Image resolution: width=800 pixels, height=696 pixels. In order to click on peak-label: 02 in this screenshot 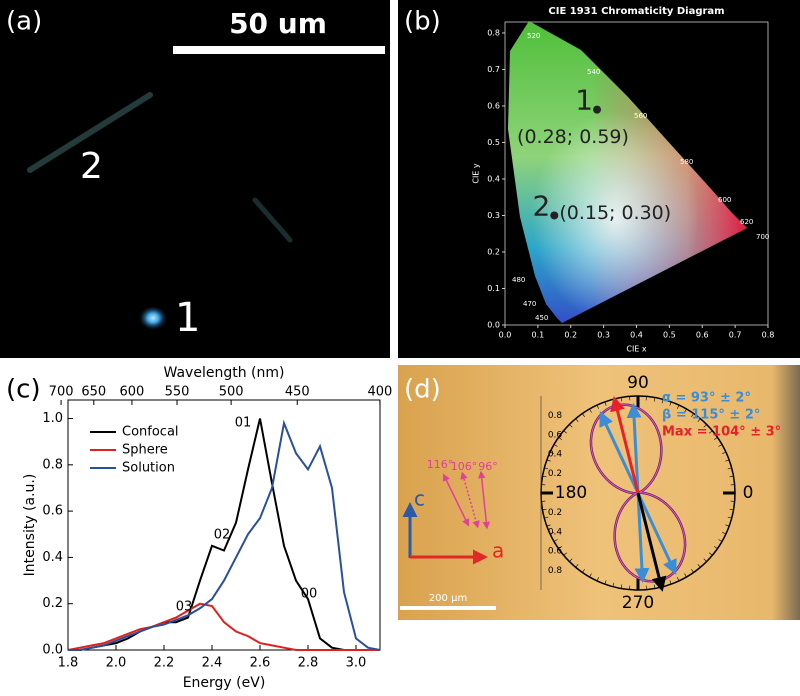, I will do `click(222, 535)`.